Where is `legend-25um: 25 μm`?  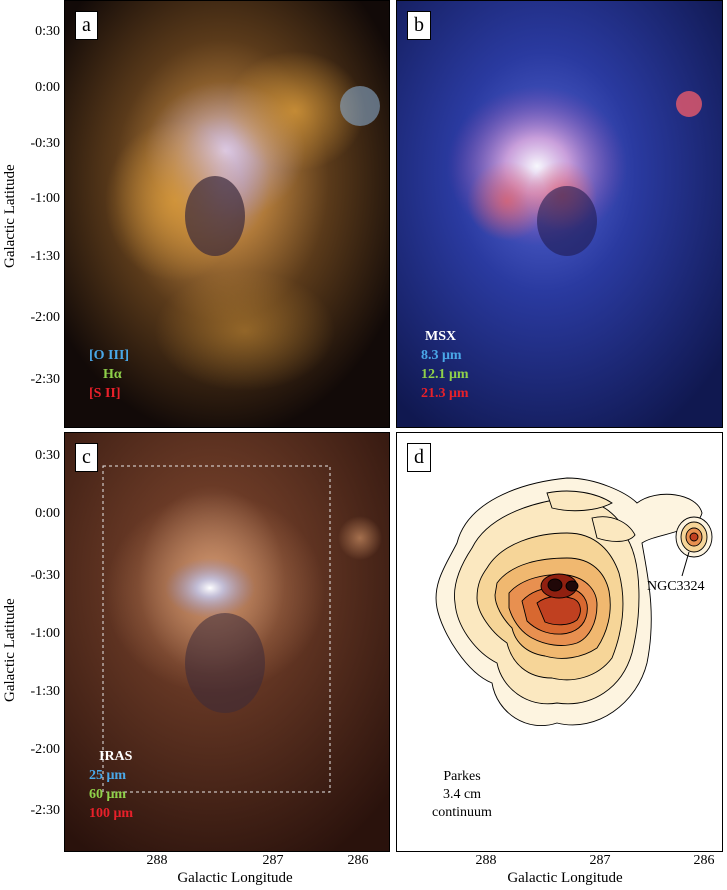 legend-25um: 25 μm is located at coordinates (108, 775).